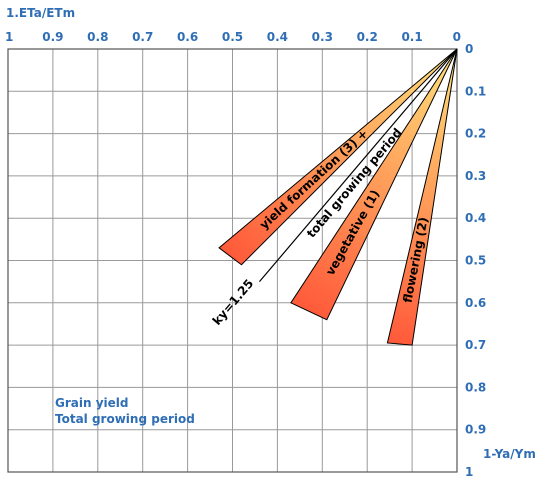 The image size is (550, 485). What do you see at coordinates (469, 472) in the screenshot?
I see `y-tick-label: 1` at bounding box center [469, 472].